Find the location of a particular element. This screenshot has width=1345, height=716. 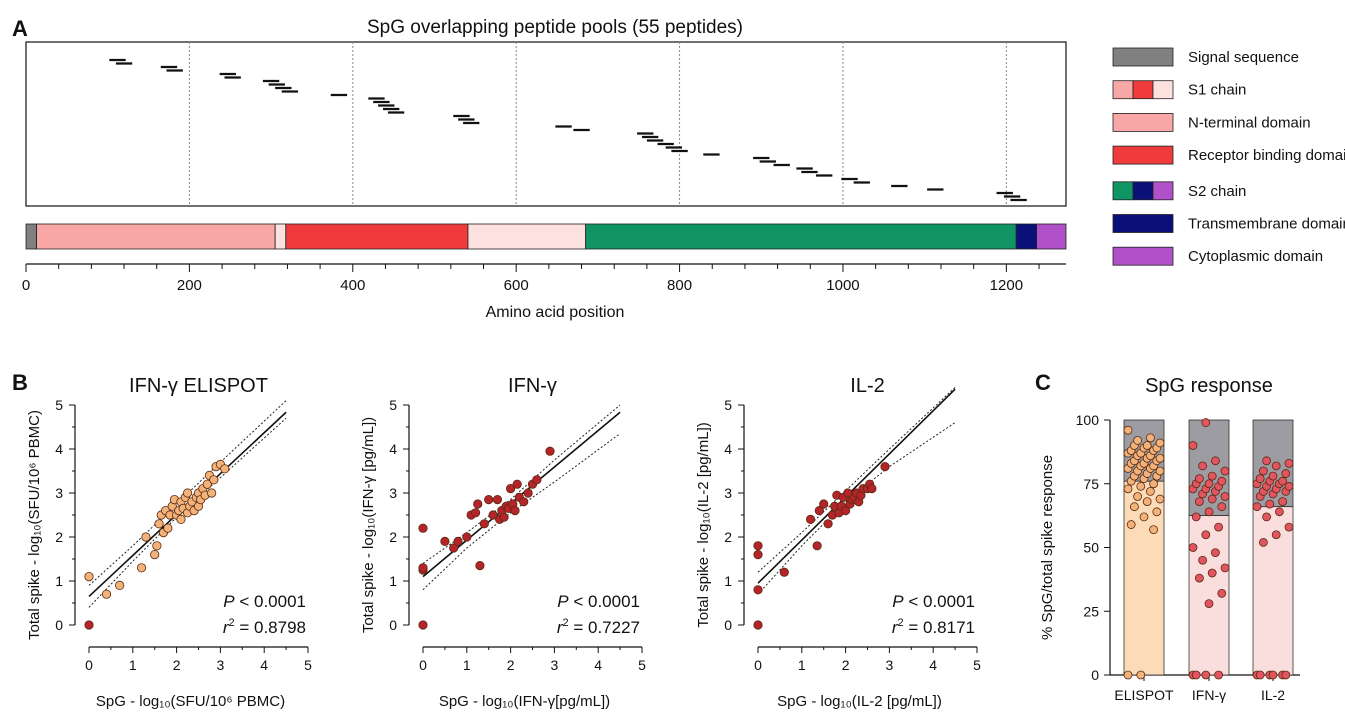

panel-b-label: B is located at coordinates (20, 382).